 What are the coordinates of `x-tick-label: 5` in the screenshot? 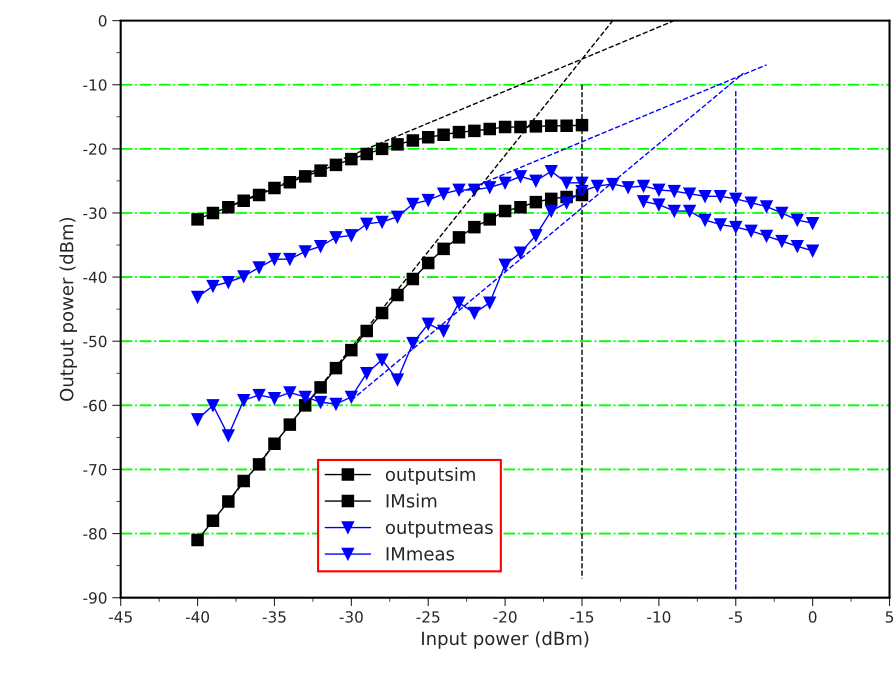 It's located at (890, 617).